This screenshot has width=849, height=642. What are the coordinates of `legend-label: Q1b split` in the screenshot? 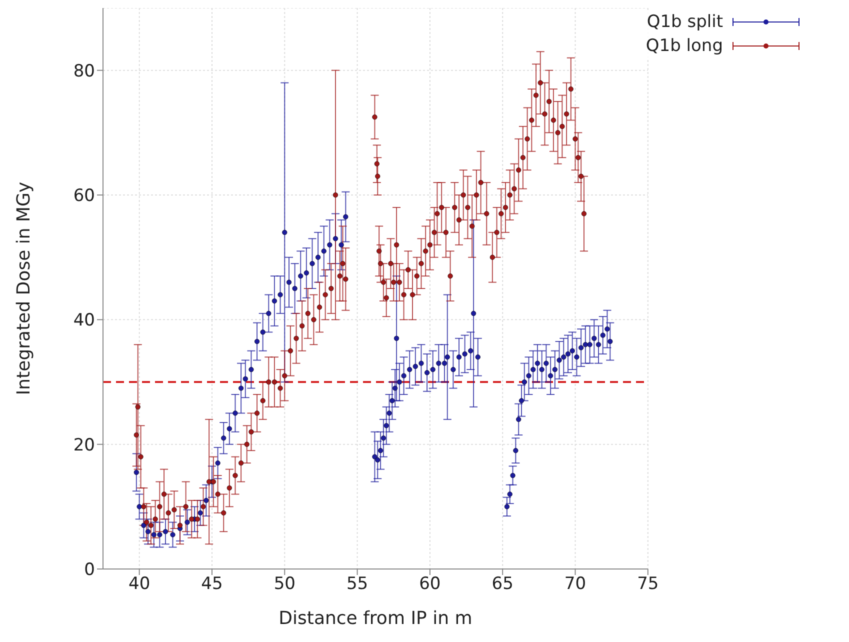 It's located at (684, 22).